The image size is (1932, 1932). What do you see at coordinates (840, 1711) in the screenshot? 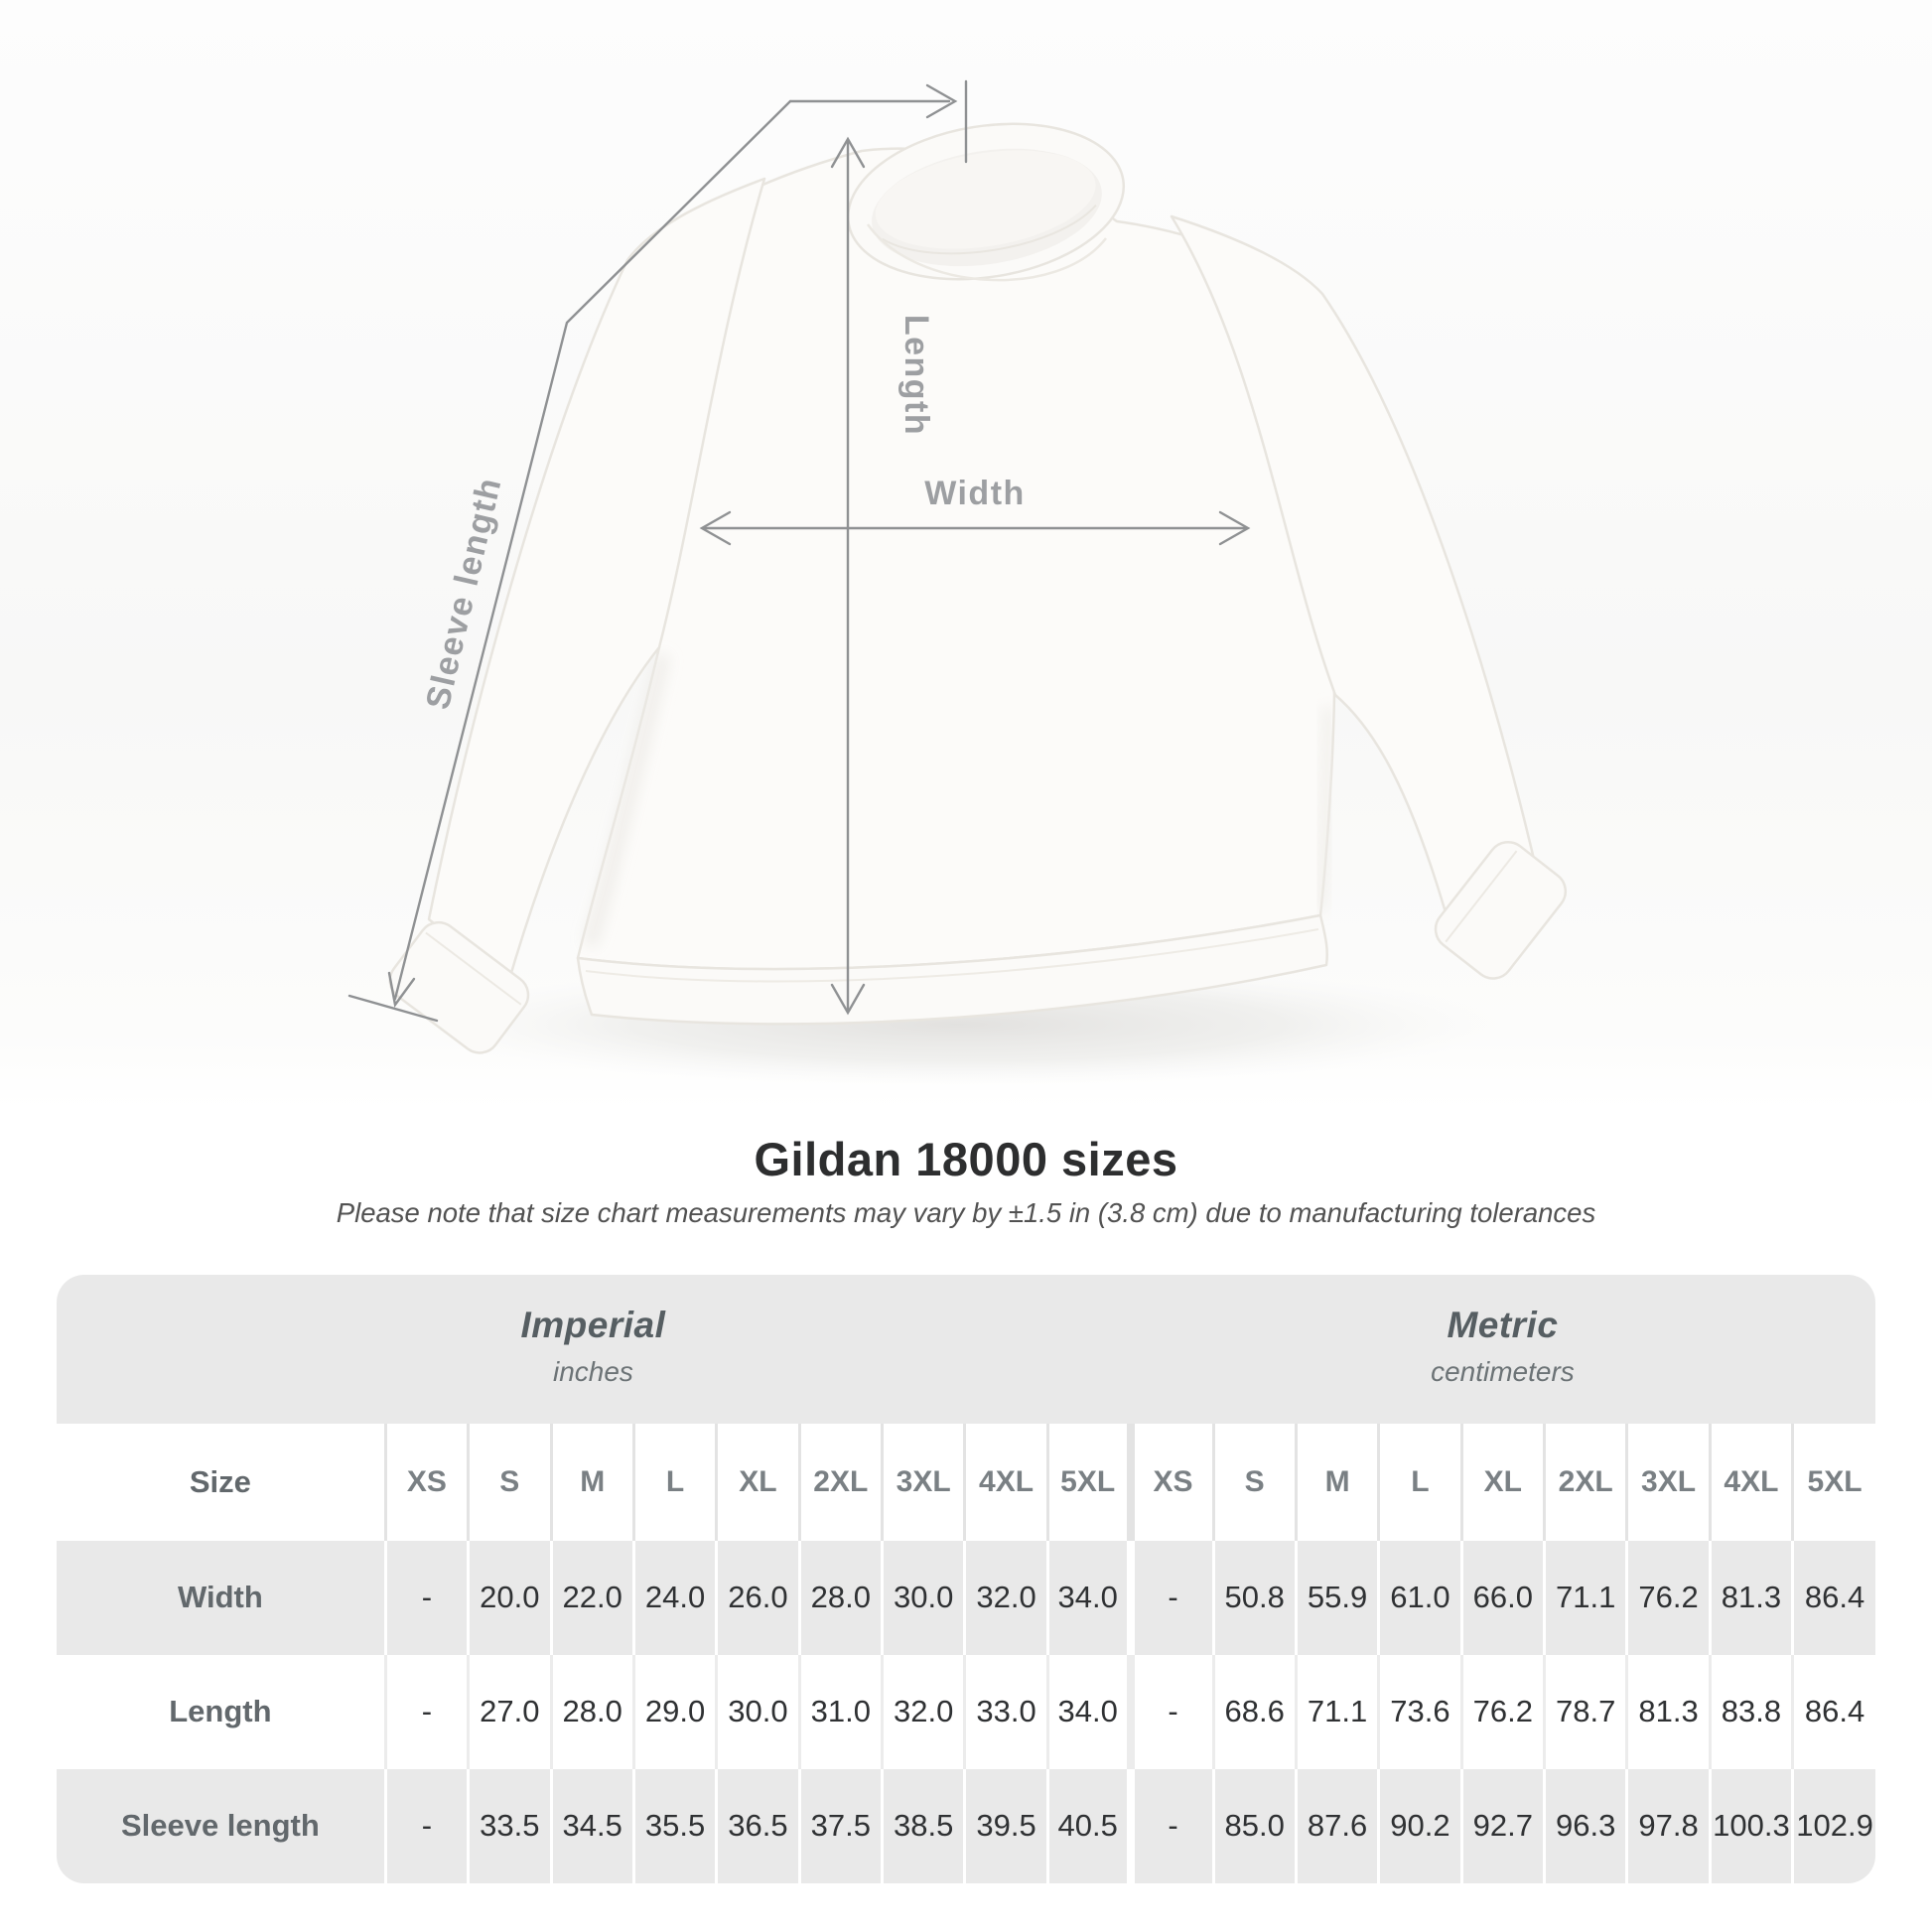
I see `value-cell: 31.0` at bounding box center [840, 1711].